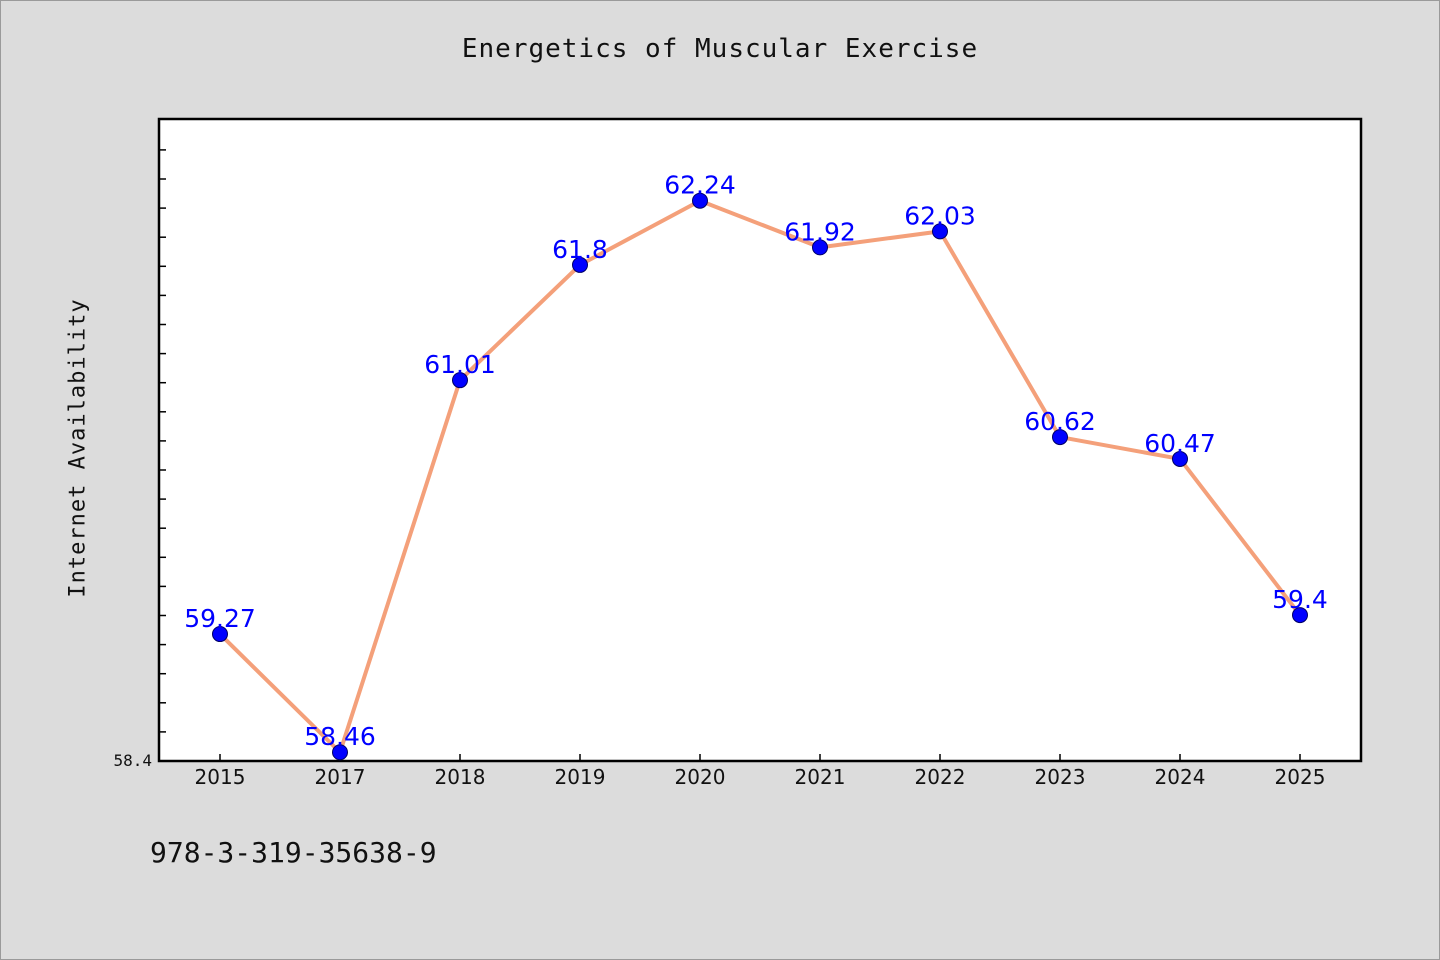  What do you see at coordinates (720, 49) in the screenshot?
I see `chart-title: Energetics of Muscular Exercise` at bounding box center [720, 49].